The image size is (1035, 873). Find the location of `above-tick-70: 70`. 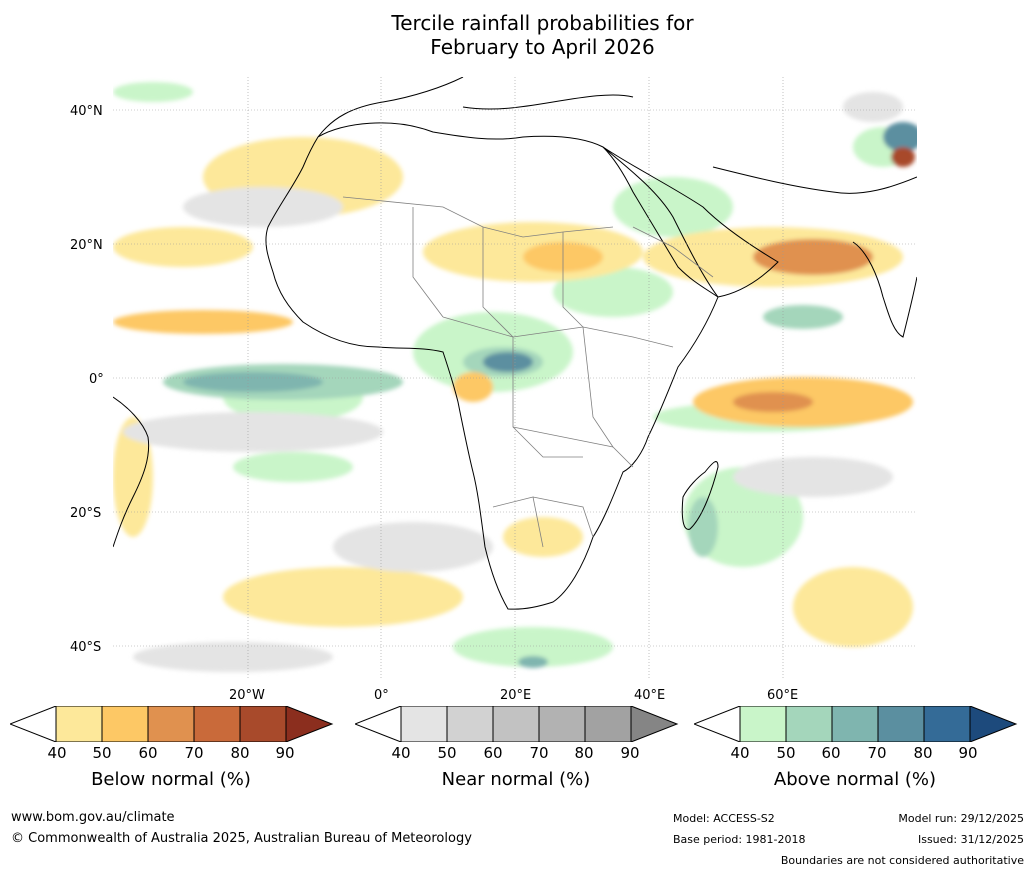

above-tick-70: 70 is located at coordinates (877, 753).